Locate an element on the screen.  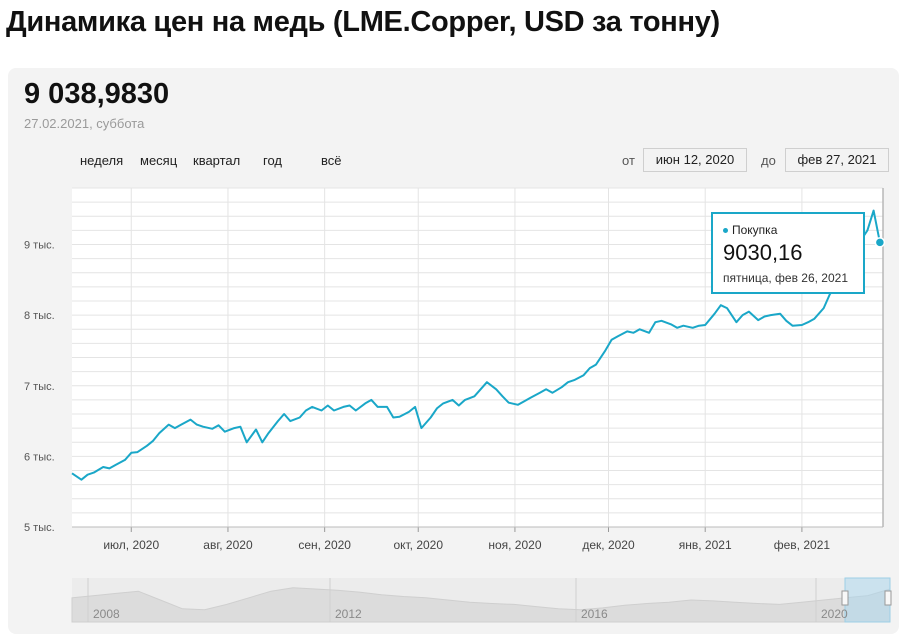
navigator-selection is located at coordinates (867, 600).